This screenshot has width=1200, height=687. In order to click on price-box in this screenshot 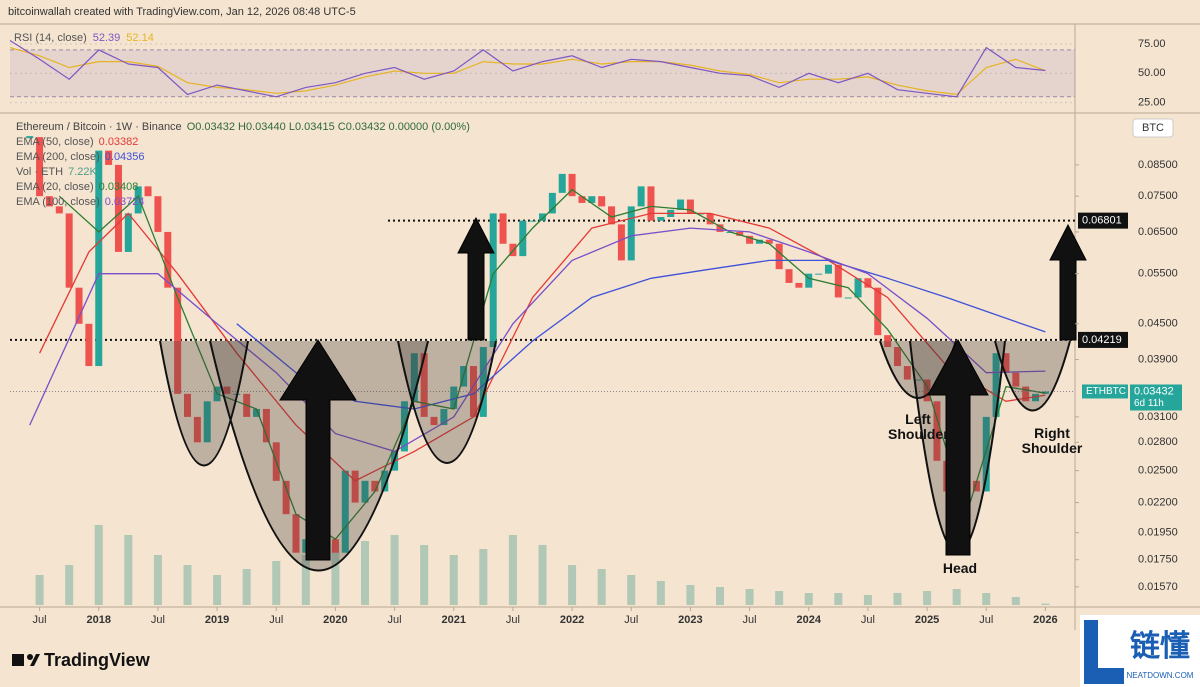, I will do `click(1156, 397)`.